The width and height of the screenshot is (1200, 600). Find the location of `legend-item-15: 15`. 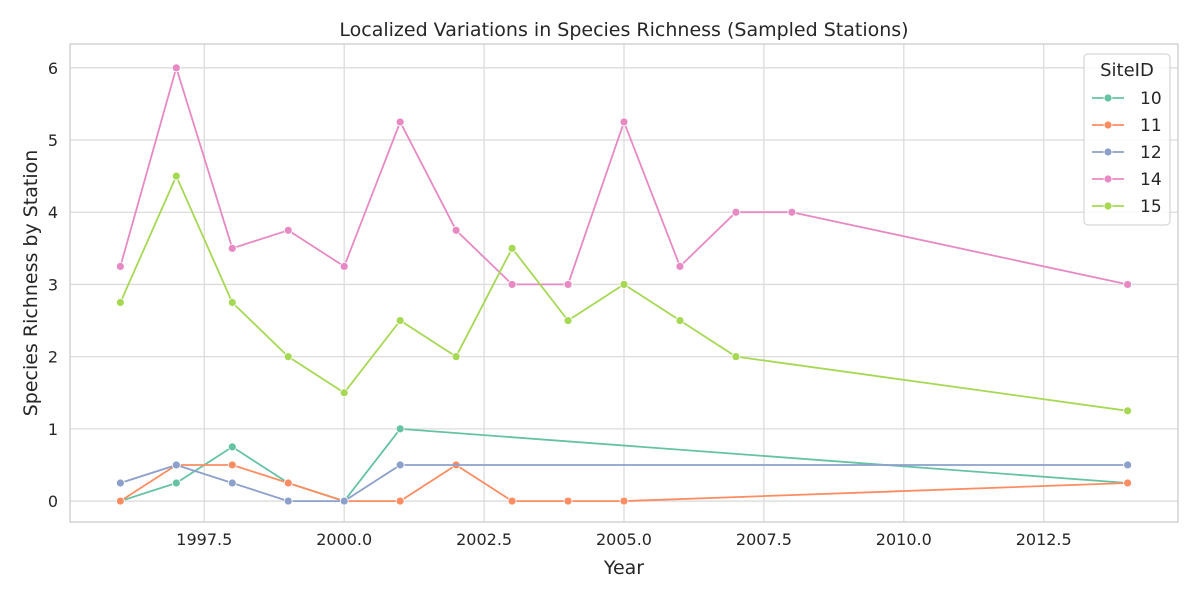

legend-item-15: 15 is located at coordinates (1127, 207).